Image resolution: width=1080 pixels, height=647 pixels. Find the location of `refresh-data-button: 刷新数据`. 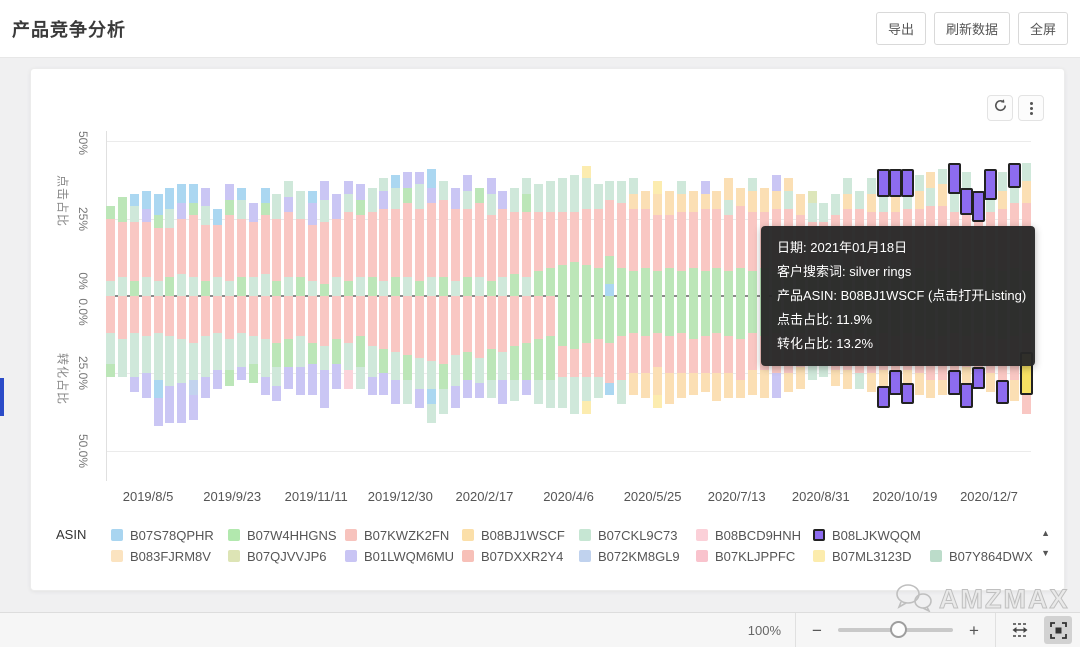

refresh-data-button: 刷新数据 is located at coordinates (971, 28).